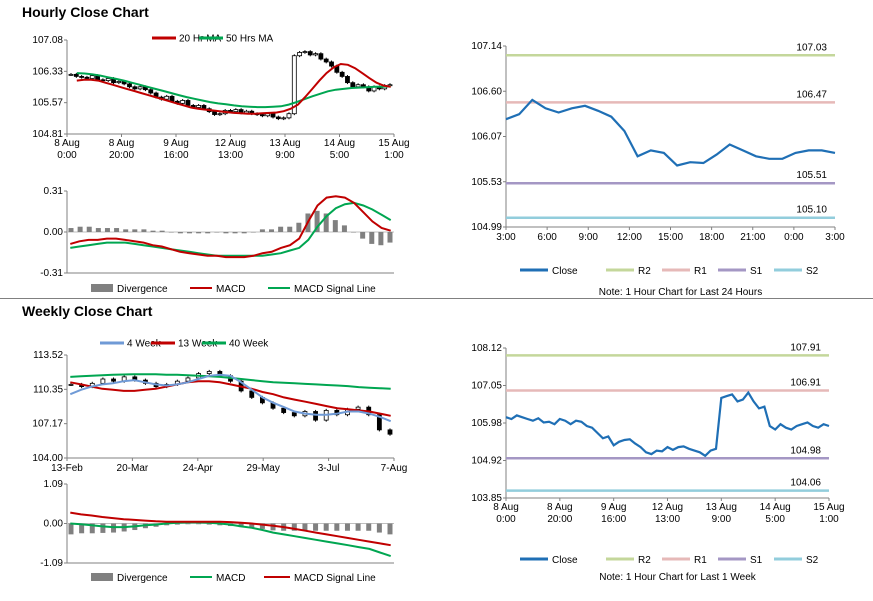 This screenshot has width=873, height=601. What do you see at coordinates (230, 578) in the screenshot?
I see `legend-label: MACD` at bounding box center [230, 578].